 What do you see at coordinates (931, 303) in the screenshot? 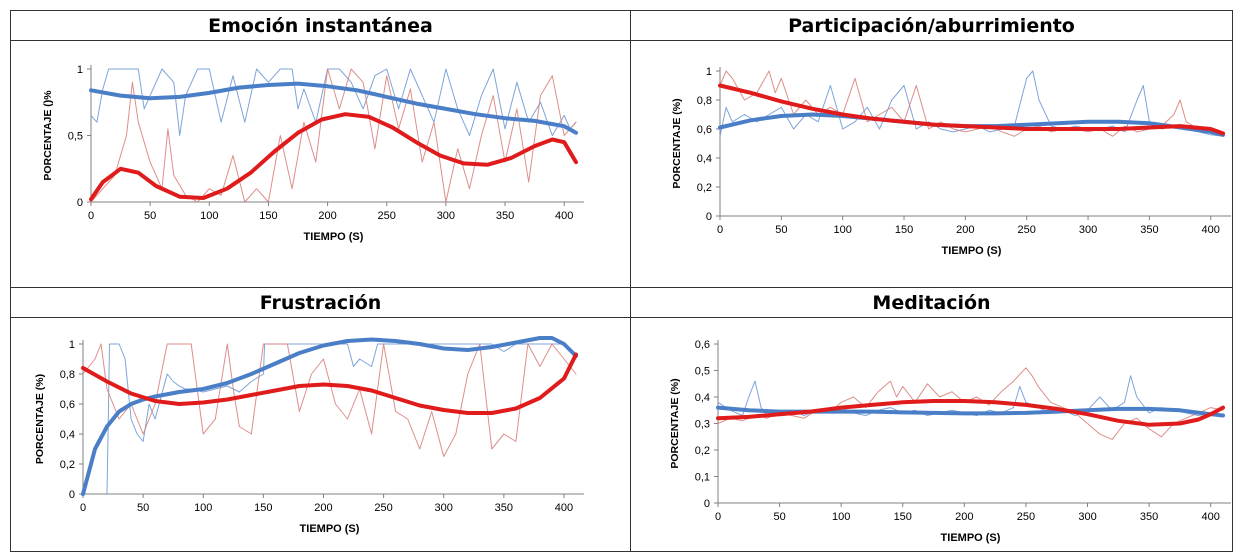
I see `panel-title: Meditación` at bounding box center [931, 303].